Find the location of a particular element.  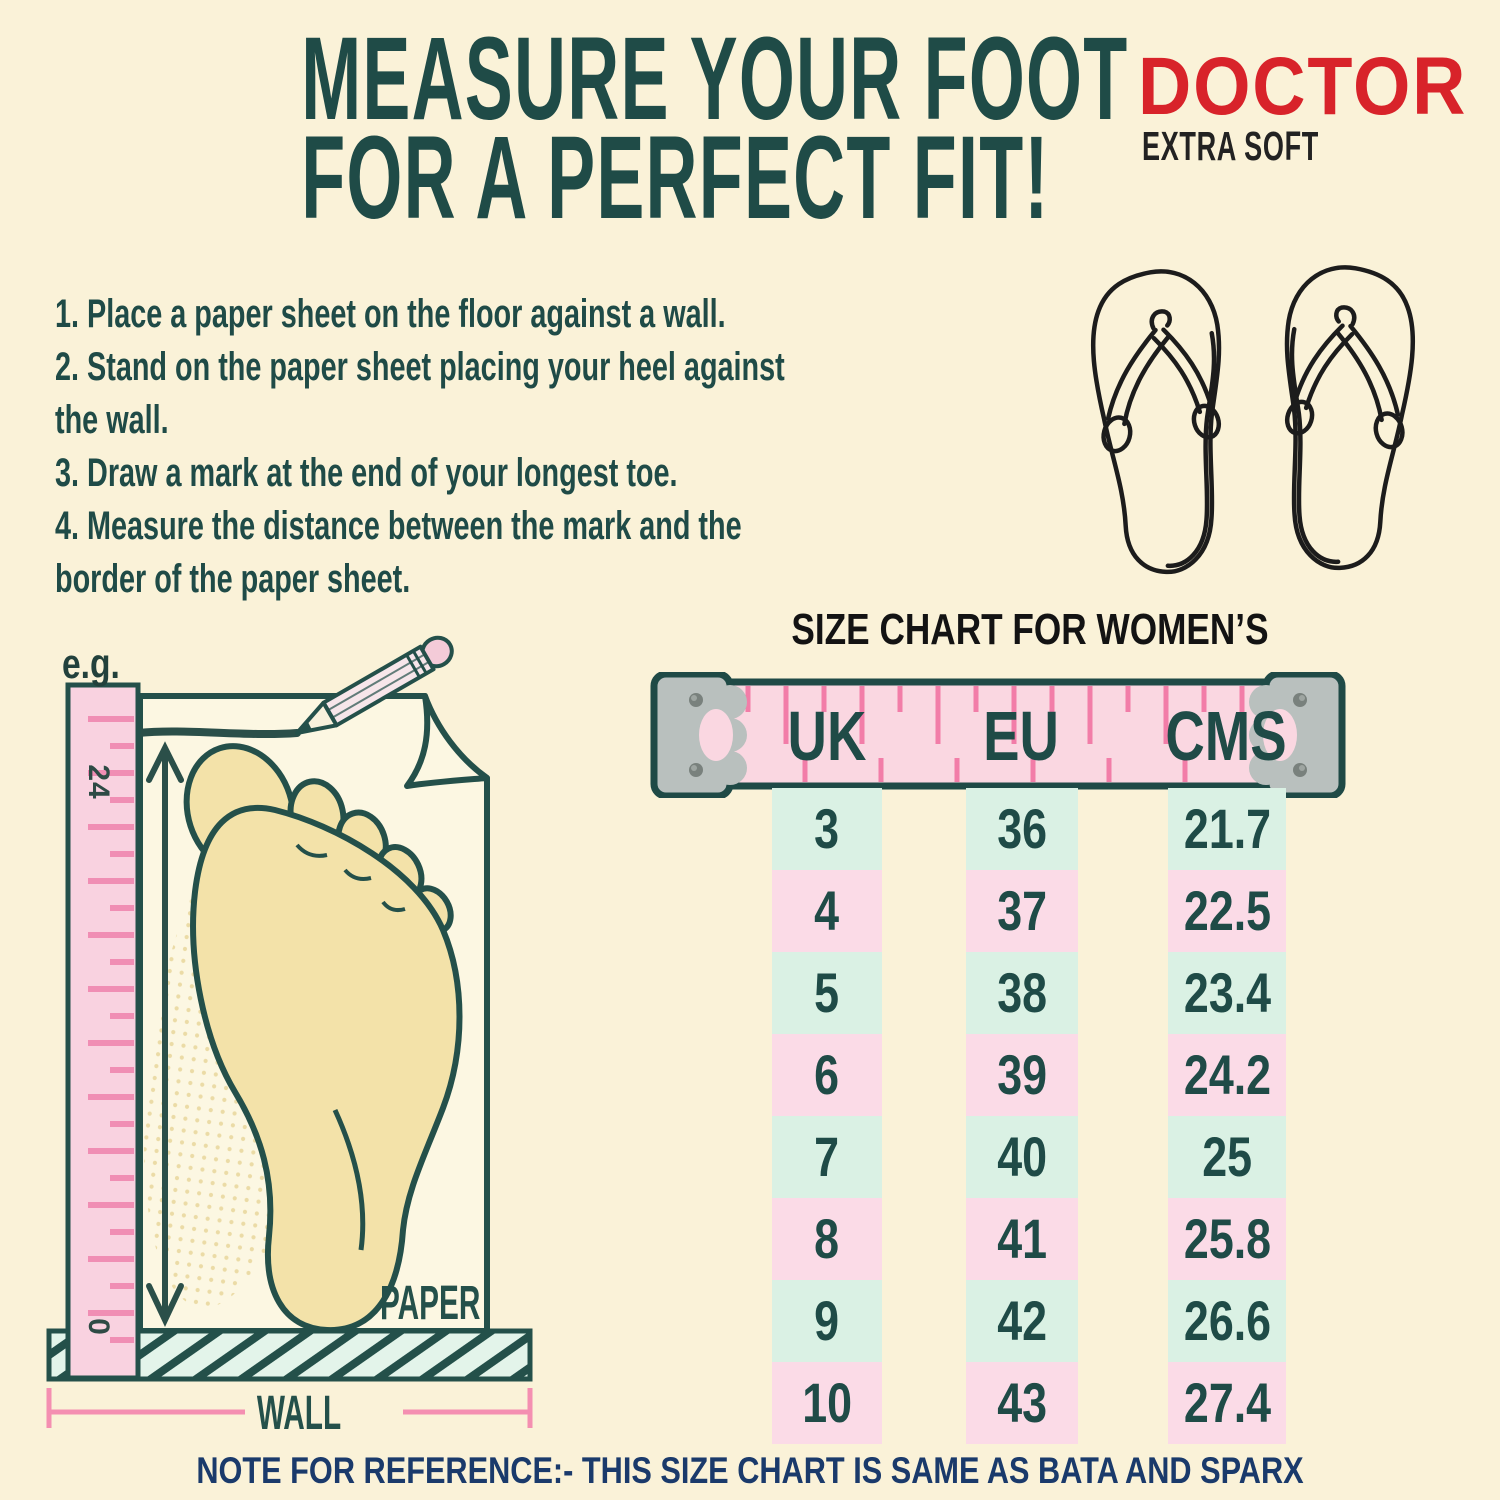

size-cell: 5 is located at coordinates (827, 993).